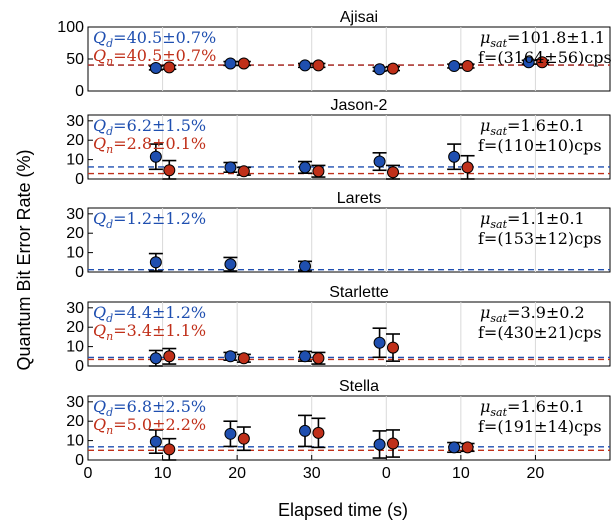  What do you see at coordinates (154, 39) in the screenshot?
I see `annotation-qd: Qd=40.5±0.7%` at bounding box center [154, 39].